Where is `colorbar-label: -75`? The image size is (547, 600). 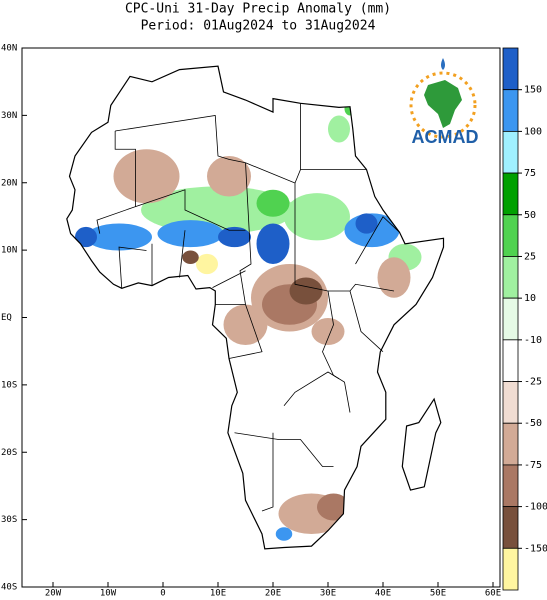
colorbar-label: -75 is located at coordinates (533, 465).